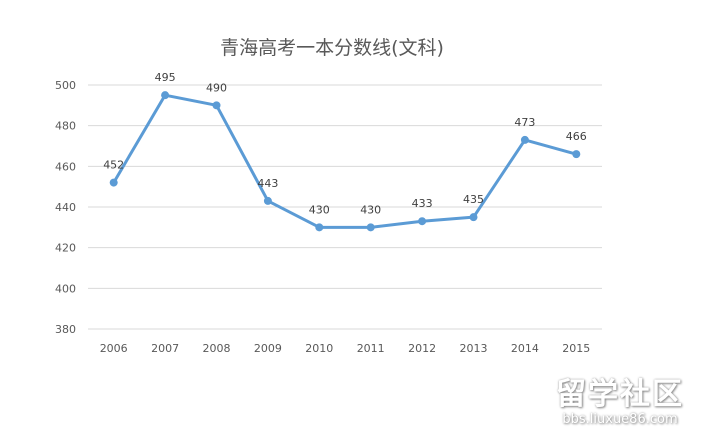 This screenshot has width=716, height=436. What do you see at coordinates (371, 348) in the screenshot?
I see `x-tick-label: 2011` at bounding box center [371, 348].